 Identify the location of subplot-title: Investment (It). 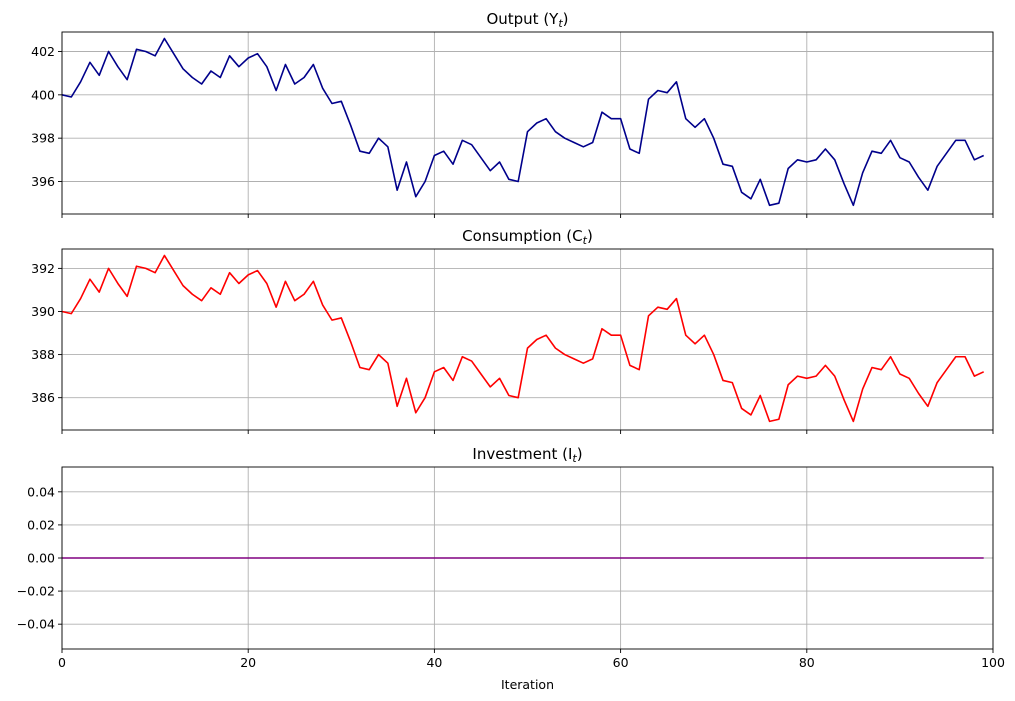
(527, 455).